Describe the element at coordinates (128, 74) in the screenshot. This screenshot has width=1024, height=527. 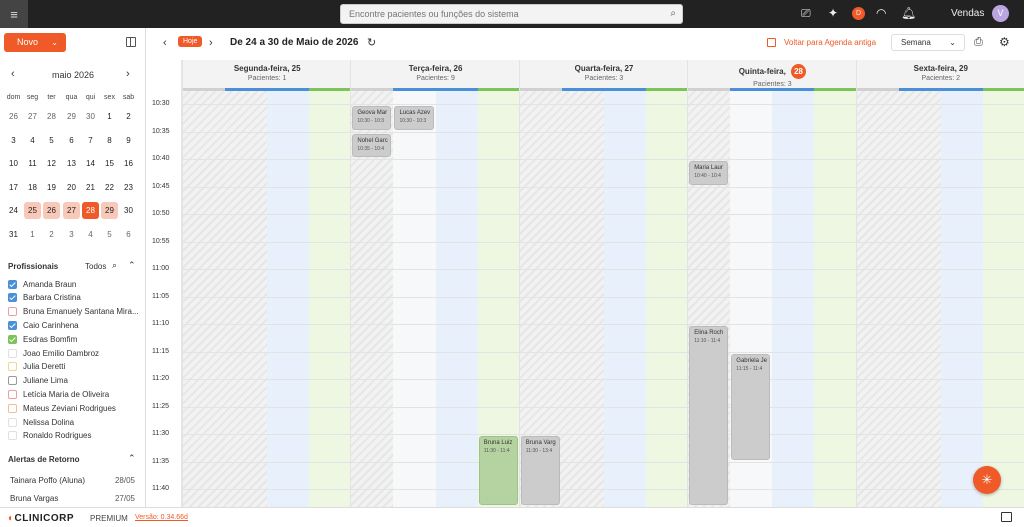
I see `chevron-right-icon: ›` at that location.